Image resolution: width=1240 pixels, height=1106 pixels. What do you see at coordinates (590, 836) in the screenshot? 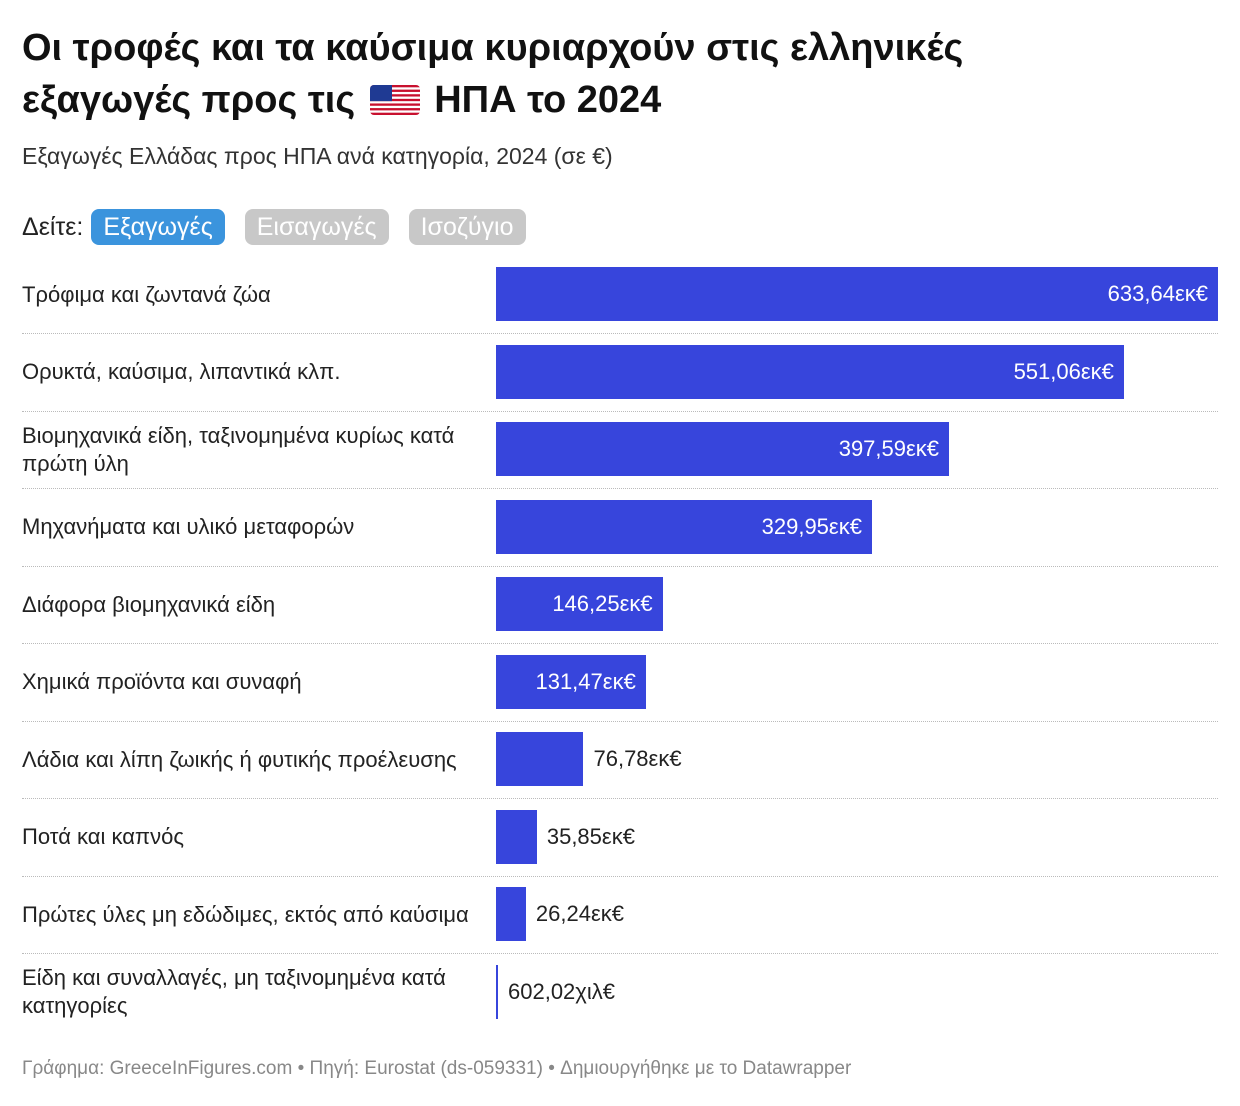
I see `bar-value-label: 35,85εκ€` at bounding box center [590, 836].